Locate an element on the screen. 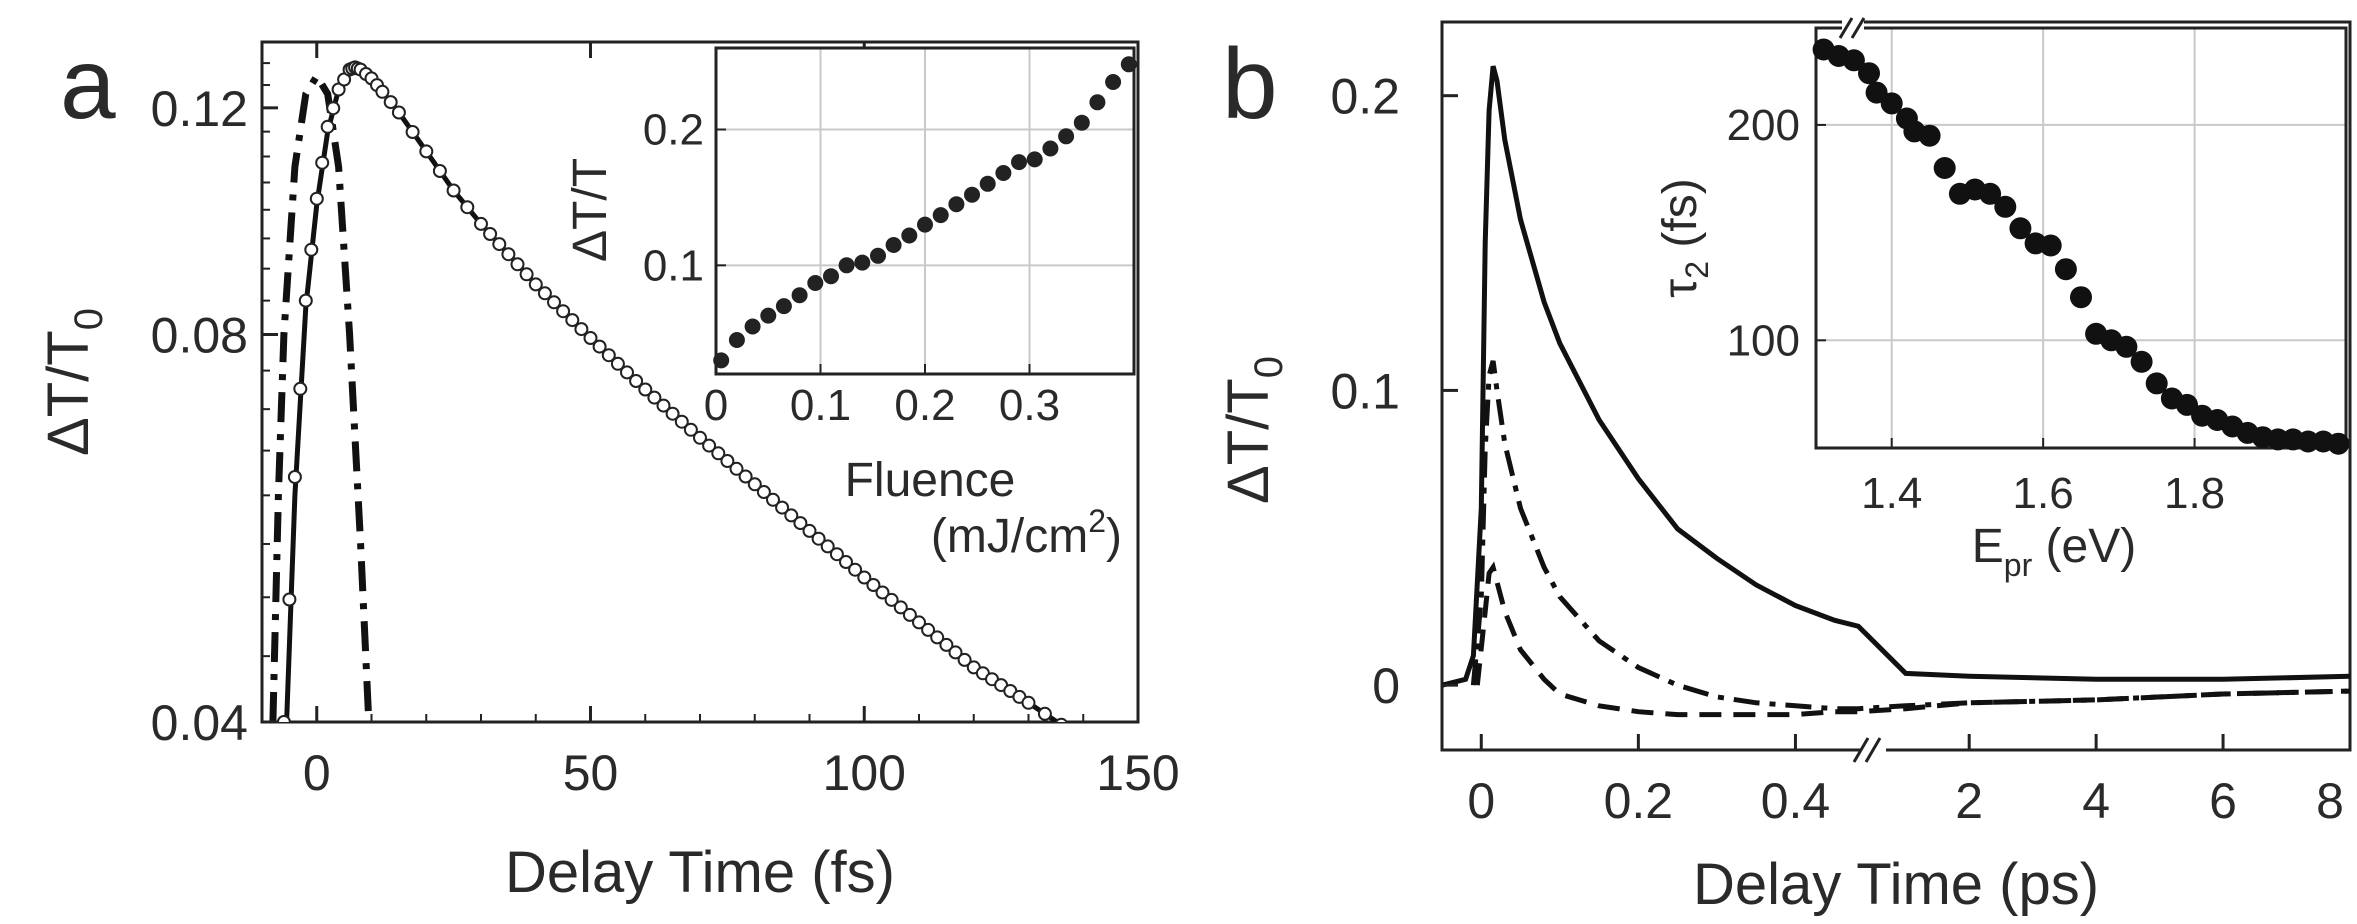 Image resolution: width=2357 pixels, height=924 pixels. chart-b-inset-xtick-label: 1.6 is located at coordinates (2043, 493).